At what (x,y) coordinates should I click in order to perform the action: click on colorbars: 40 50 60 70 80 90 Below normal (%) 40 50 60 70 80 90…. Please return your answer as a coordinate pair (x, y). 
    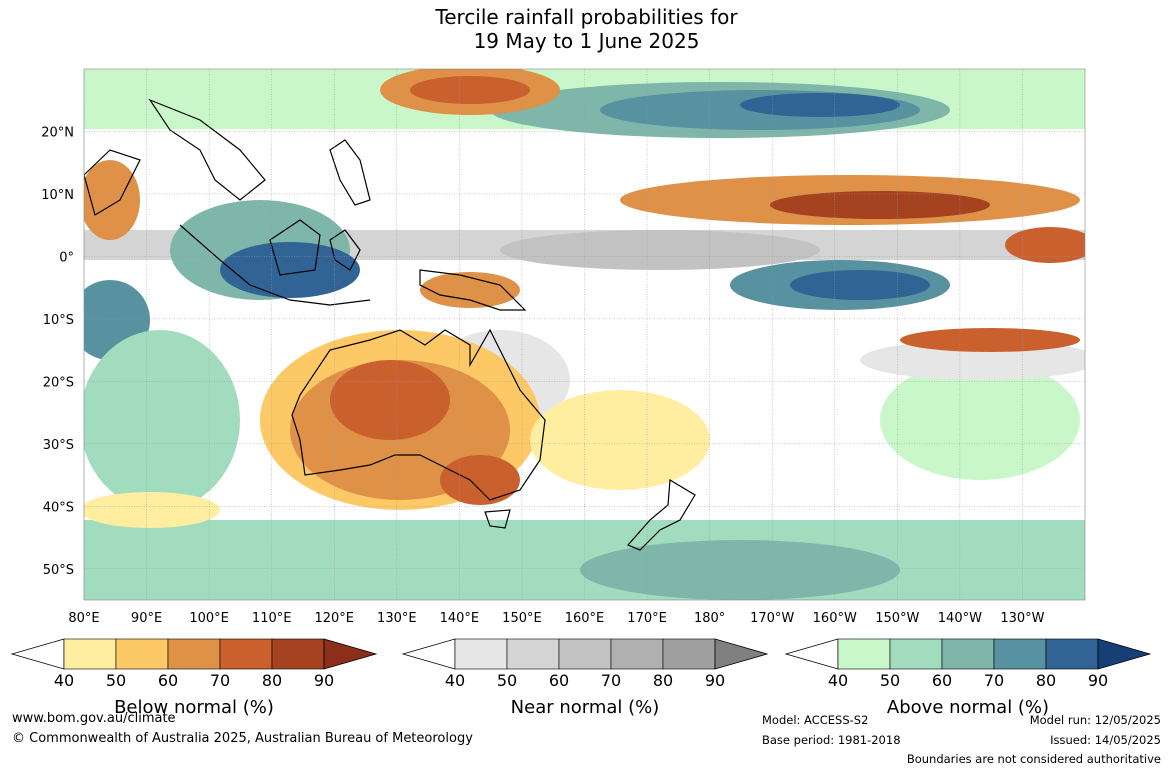
    Looking at the image, I should click on (581, 678).